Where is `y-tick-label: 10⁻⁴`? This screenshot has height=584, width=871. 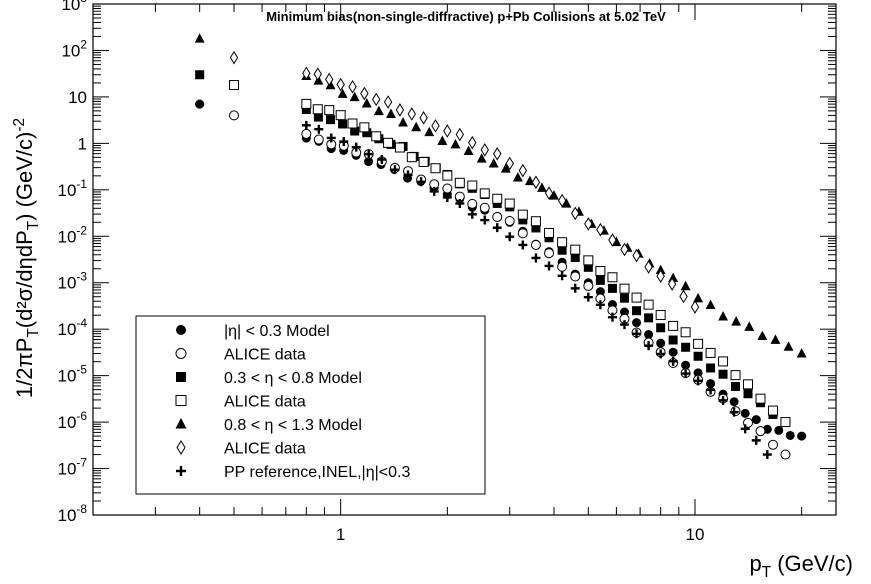
y-tick-label: 10⁻⁴ is located at coordinates (73, 327).